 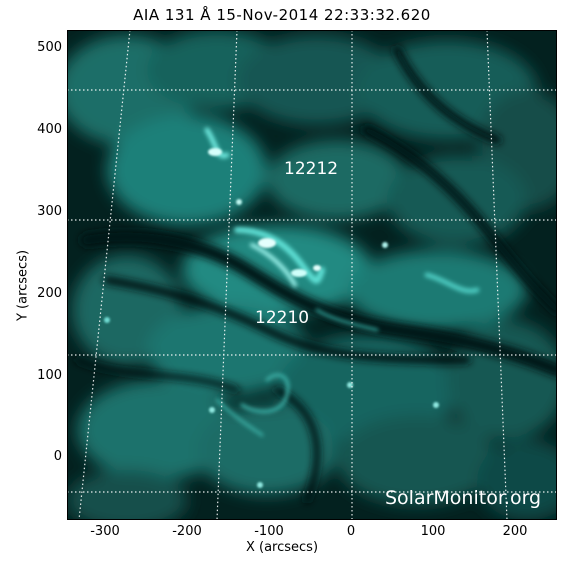 What do you see at coordinates (282, 547) in the screenshot?
I see `x-axis-label: X (arcsecs)` at bounding box center [282, 547].